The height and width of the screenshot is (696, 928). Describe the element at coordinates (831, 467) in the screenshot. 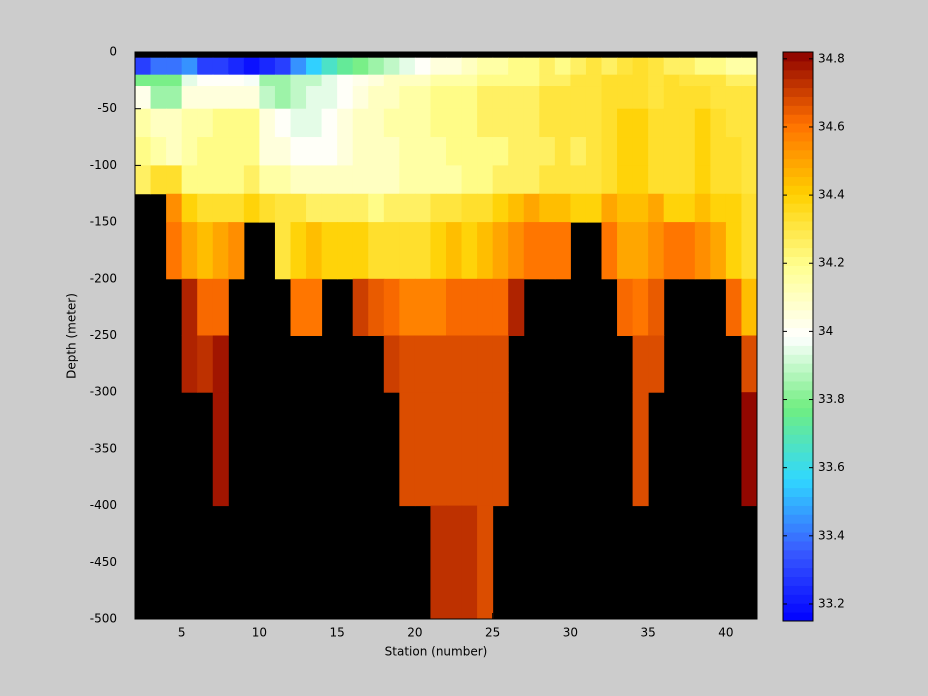

I see `colorbar-tick-label: 33.6` at that location.